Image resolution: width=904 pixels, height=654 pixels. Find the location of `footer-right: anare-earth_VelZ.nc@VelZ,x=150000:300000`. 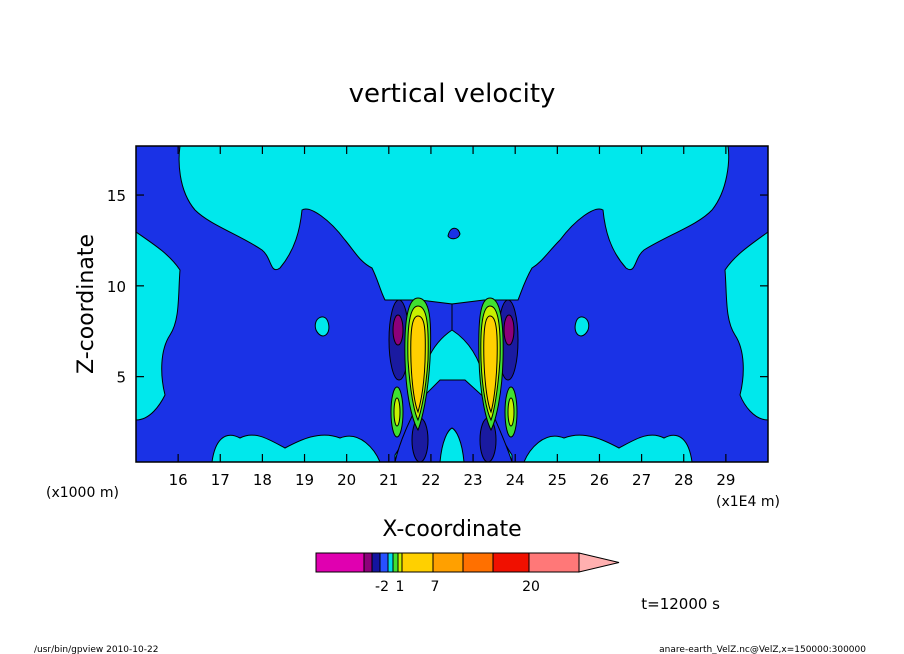

footer-right: anare-earth_VelZ.nc@VelZ,x=150000:300000 is located at coordinates (762, 649).